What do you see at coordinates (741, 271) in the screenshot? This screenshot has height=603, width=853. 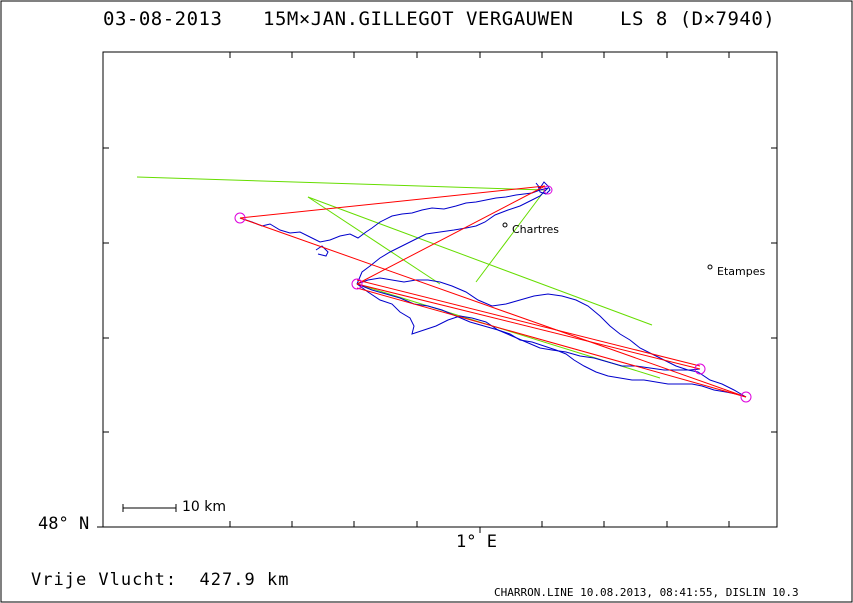 I see `city-label-etampes: Etampes` at bounding box center [741, 271].